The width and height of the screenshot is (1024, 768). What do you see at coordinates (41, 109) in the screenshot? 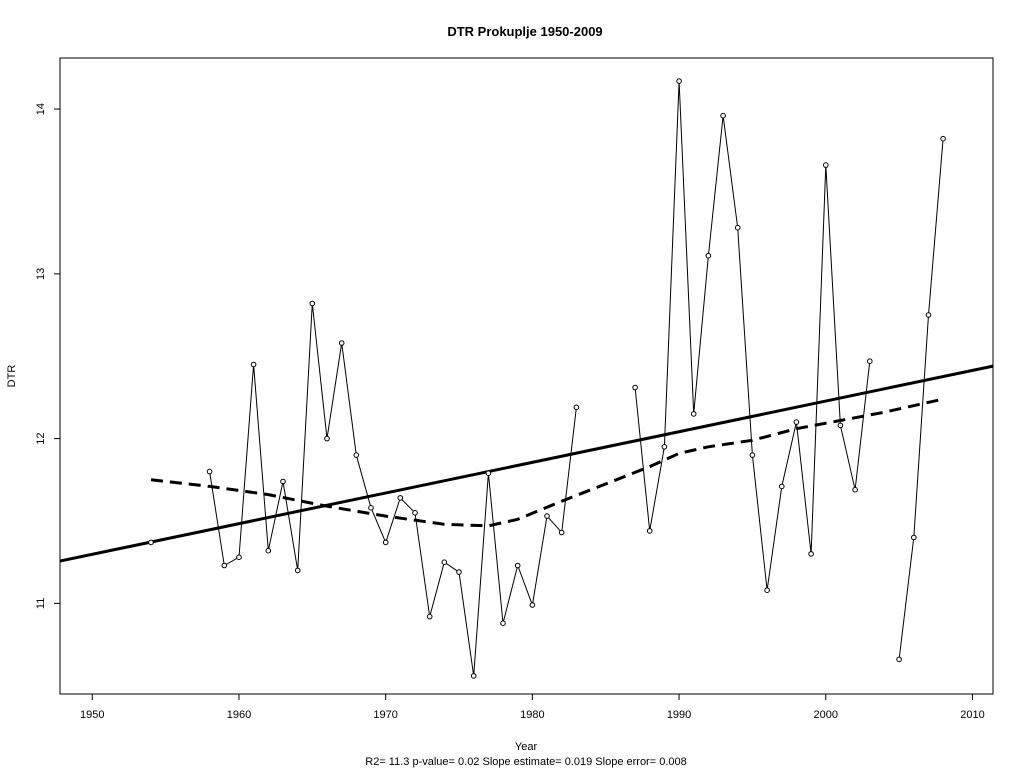
I see `y-tick-label-14: 14` at bounding box center [41, 109].